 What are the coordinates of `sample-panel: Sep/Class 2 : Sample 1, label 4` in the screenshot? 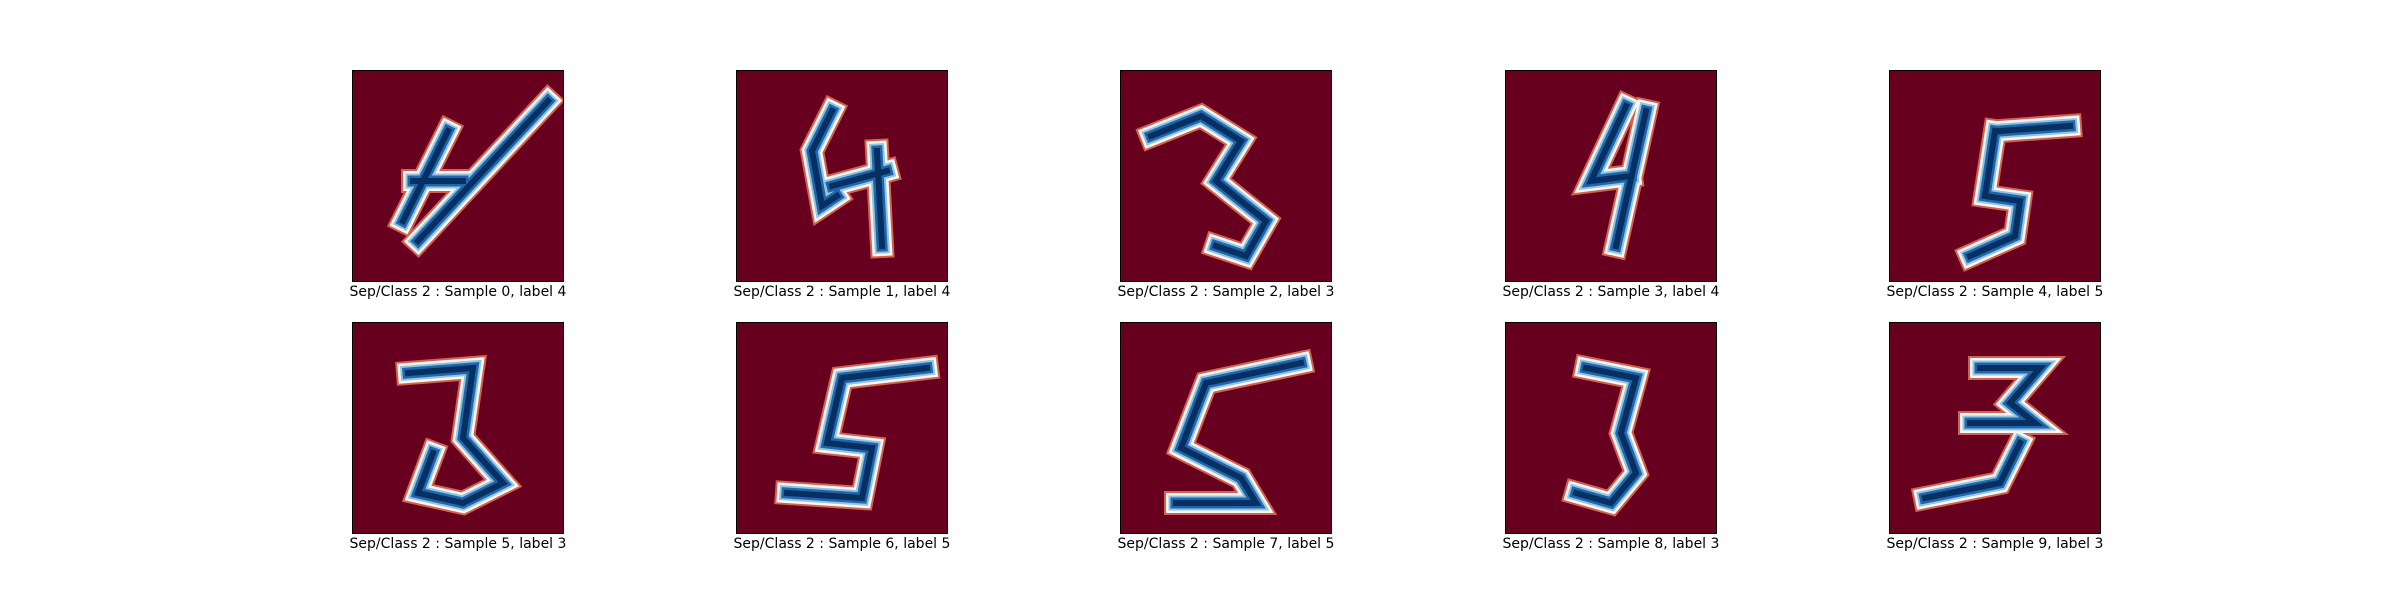 It's located at (842, 185).